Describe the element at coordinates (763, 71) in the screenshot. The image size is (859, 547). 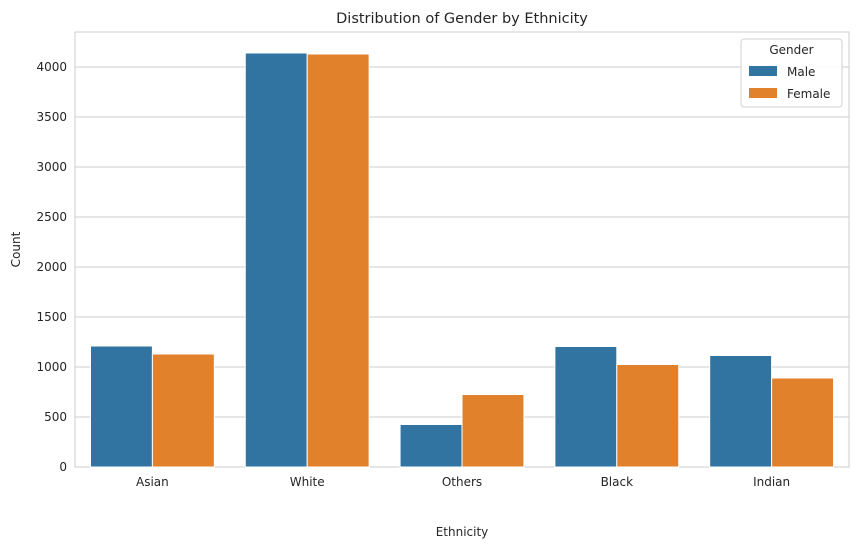
I see `legend-swatch-male` at that location.